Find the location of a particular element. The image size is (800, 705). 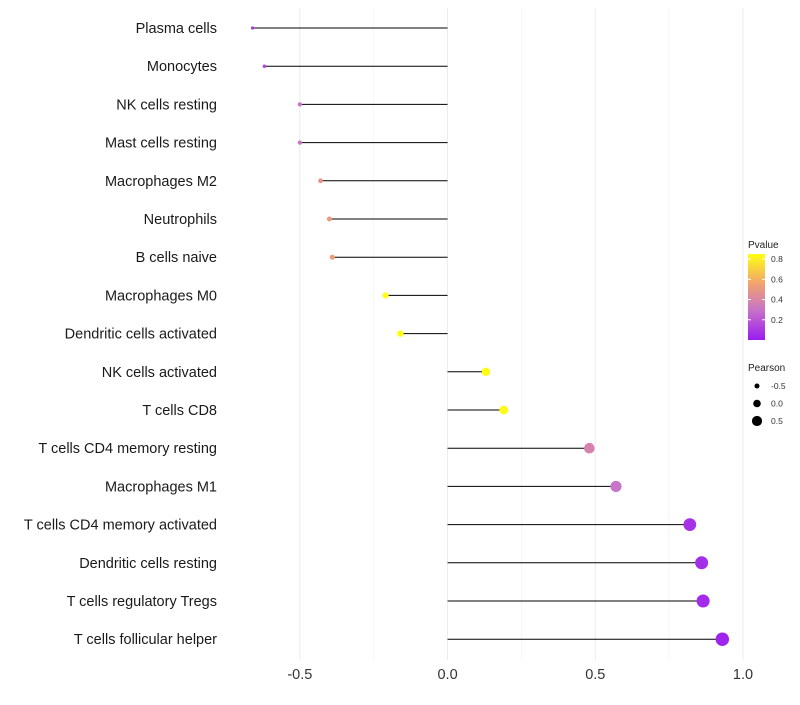

category-label: T cells CD8 is located at coordinates (179, 411).